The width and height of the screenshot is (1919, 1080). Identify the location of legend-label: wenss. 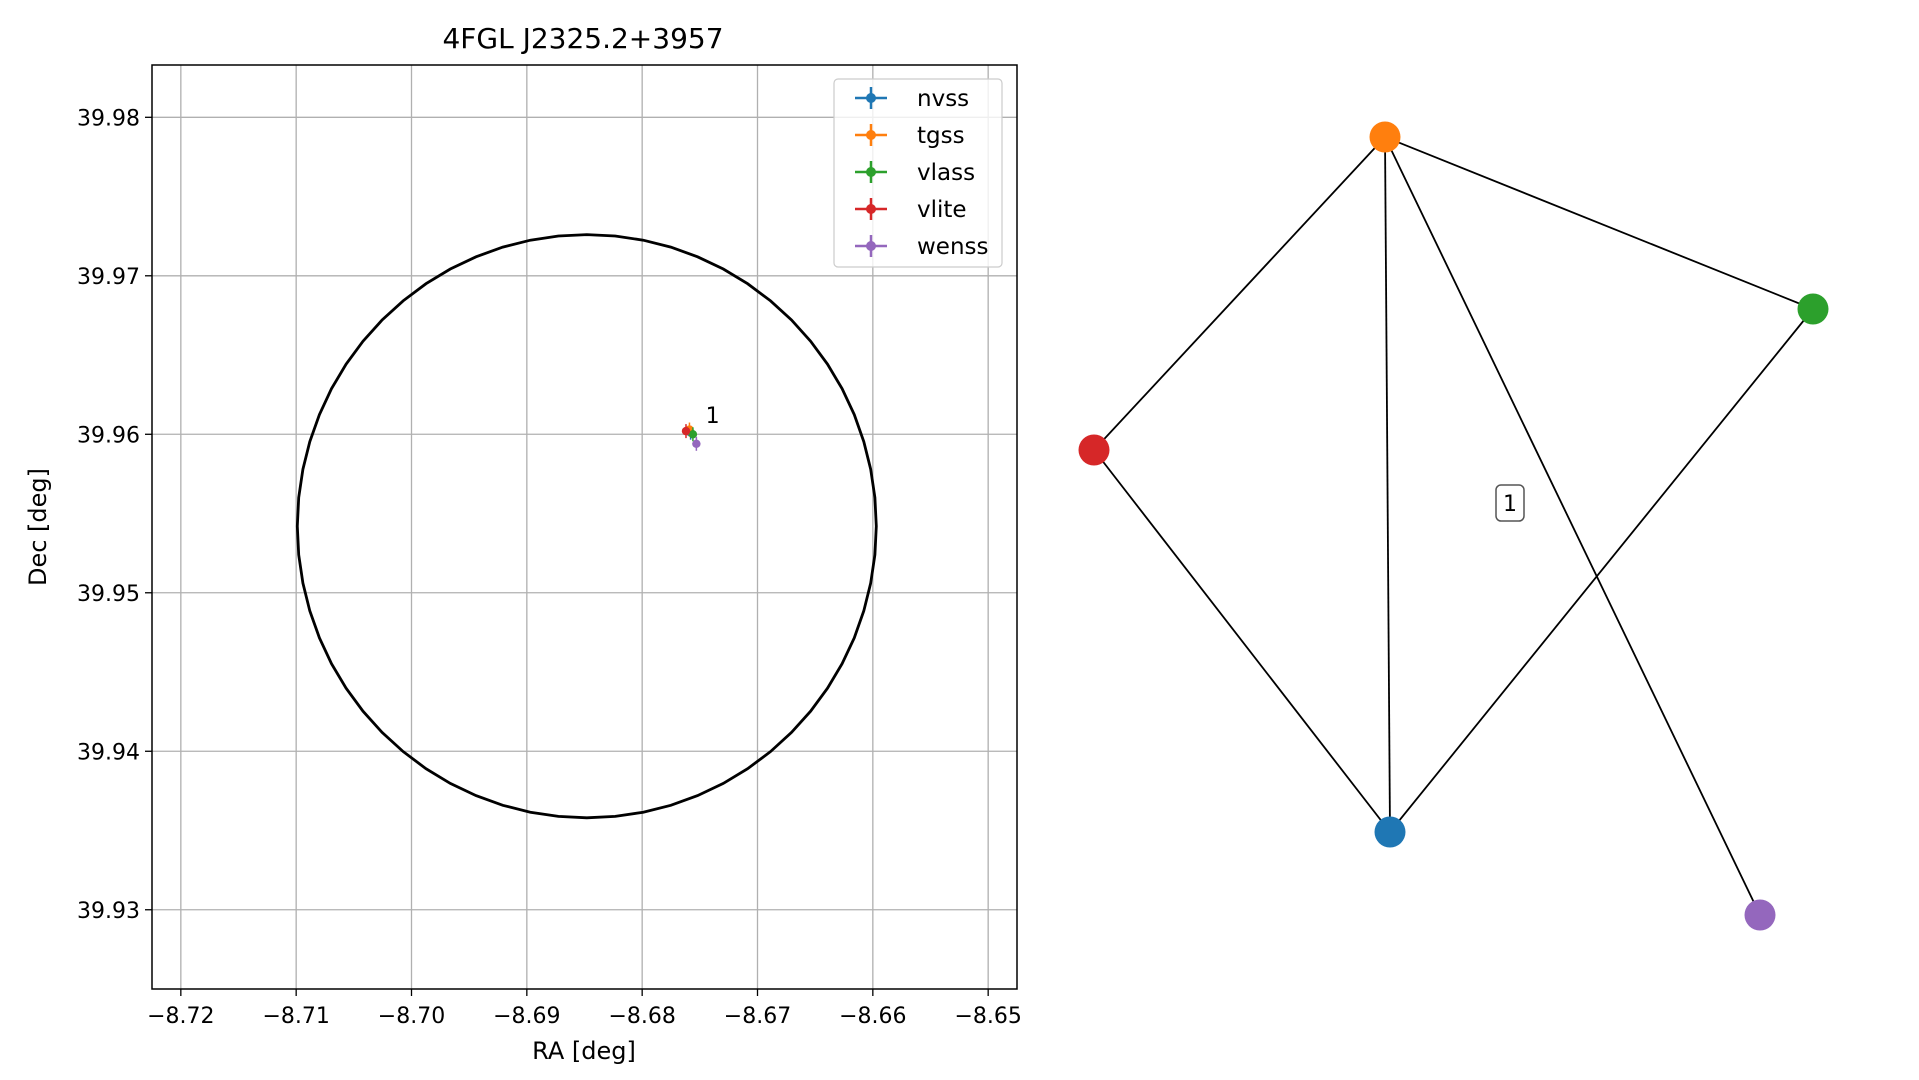
(953, 247).